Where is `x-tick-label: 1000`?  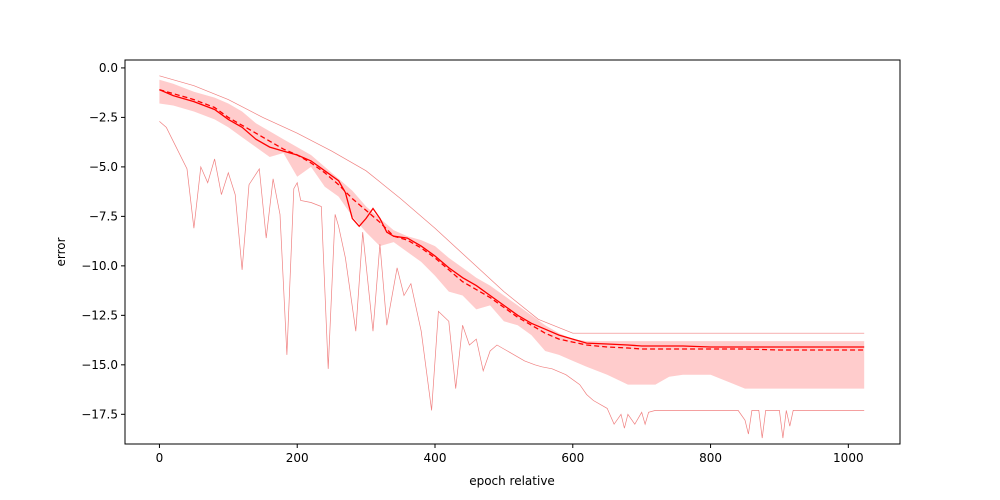
x-tick-label: 1000 is located at coordinates (848, 458).